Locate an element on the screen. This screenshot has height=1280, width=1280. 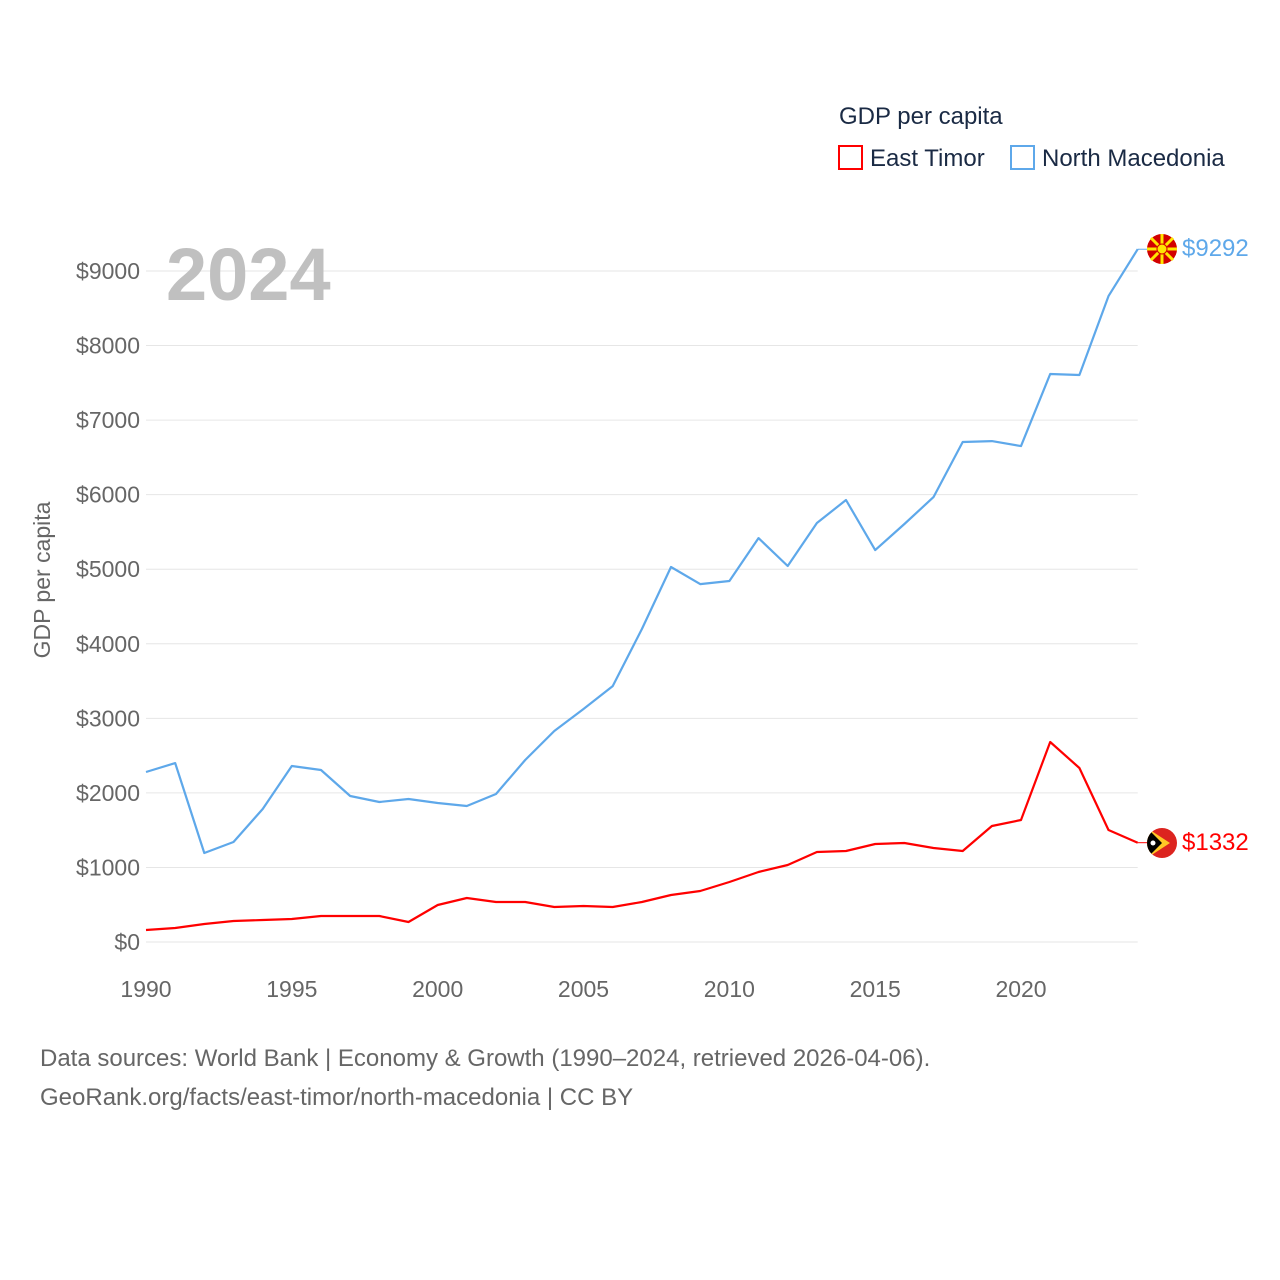
y-tick-label: $7000 is located at coordinates (108, 420).